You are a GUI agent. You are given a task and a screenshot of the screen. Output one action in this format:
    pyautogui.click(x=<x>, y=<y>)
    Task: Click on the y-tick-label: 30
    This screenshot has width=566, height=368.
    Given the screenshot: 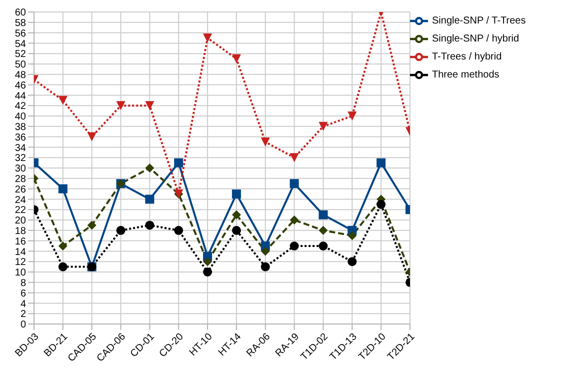 What is the action you would take?
    pyautogui.click(x=20, y=169)
    